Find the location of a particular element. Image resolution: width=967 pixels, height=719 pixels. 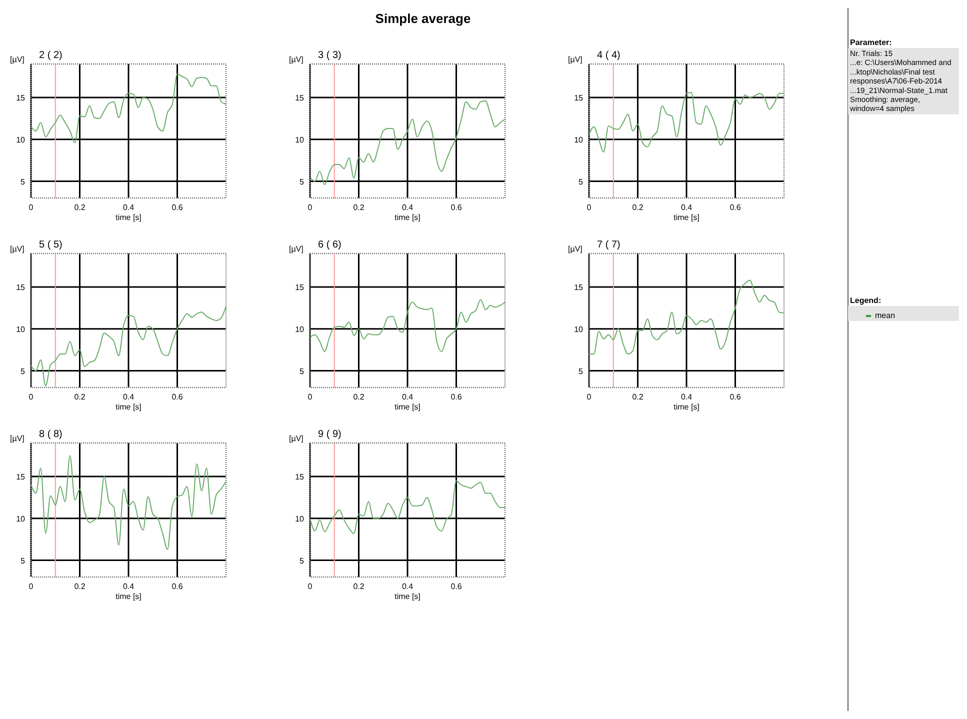

chart-title: 4 ( 4) is located at coordinates (608, 55).